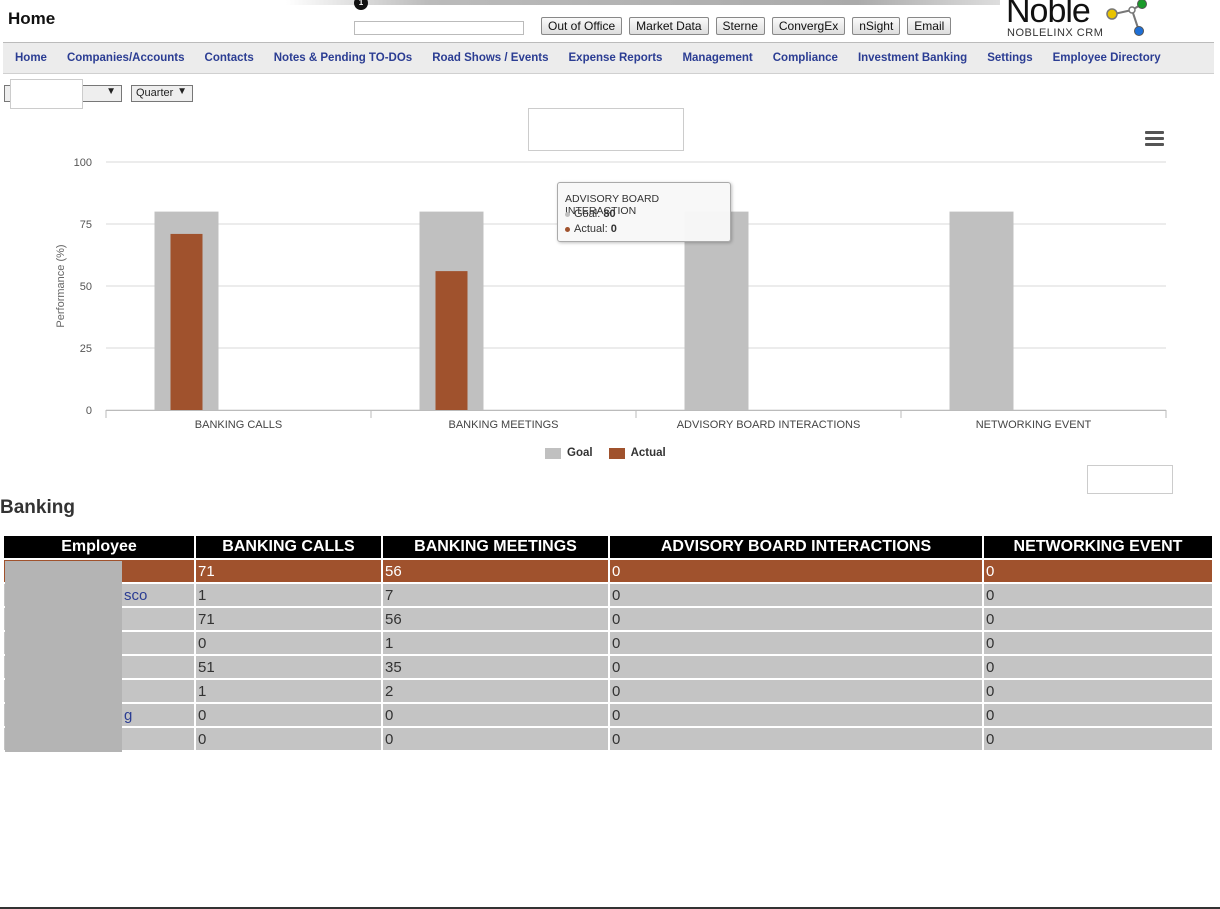  Describe the element at coordinates (343, 58) in the screenshot. I see `nav-notes-todos: Notes & Pending TO-DOs` at that location.